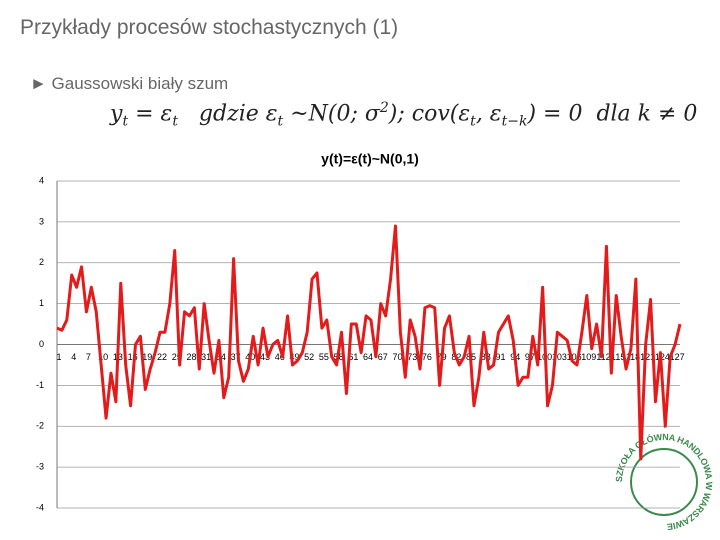 The width and height of the screenshot is (720, 540). What do you see at coordinates (612, 114) in the screenshot?
I see `formula-part: ) = 0 dla k ≠ 0` at bounding box center [612, 114].